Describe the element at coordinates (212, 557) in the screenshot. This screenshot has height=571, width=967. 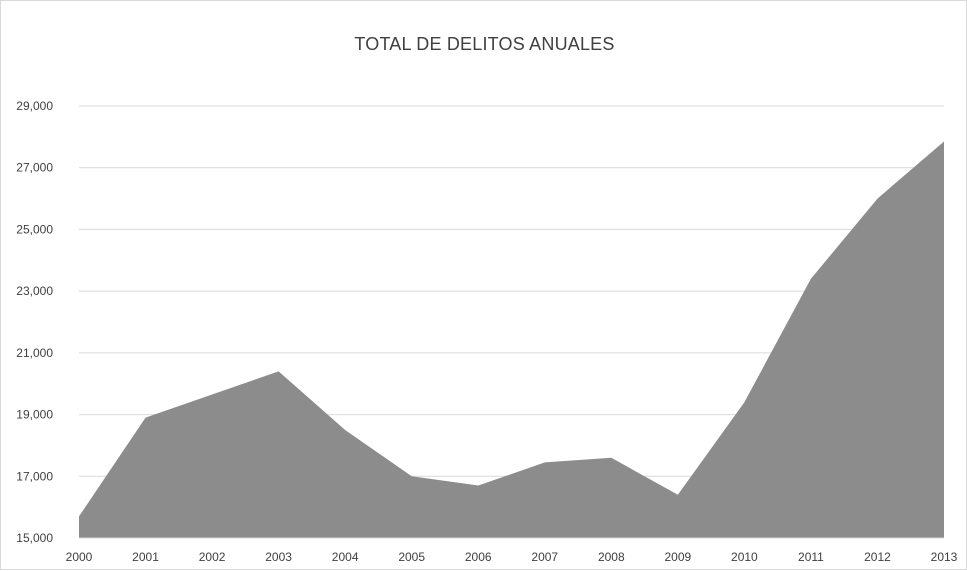
I see `x-tick-label: 2002` at that location.